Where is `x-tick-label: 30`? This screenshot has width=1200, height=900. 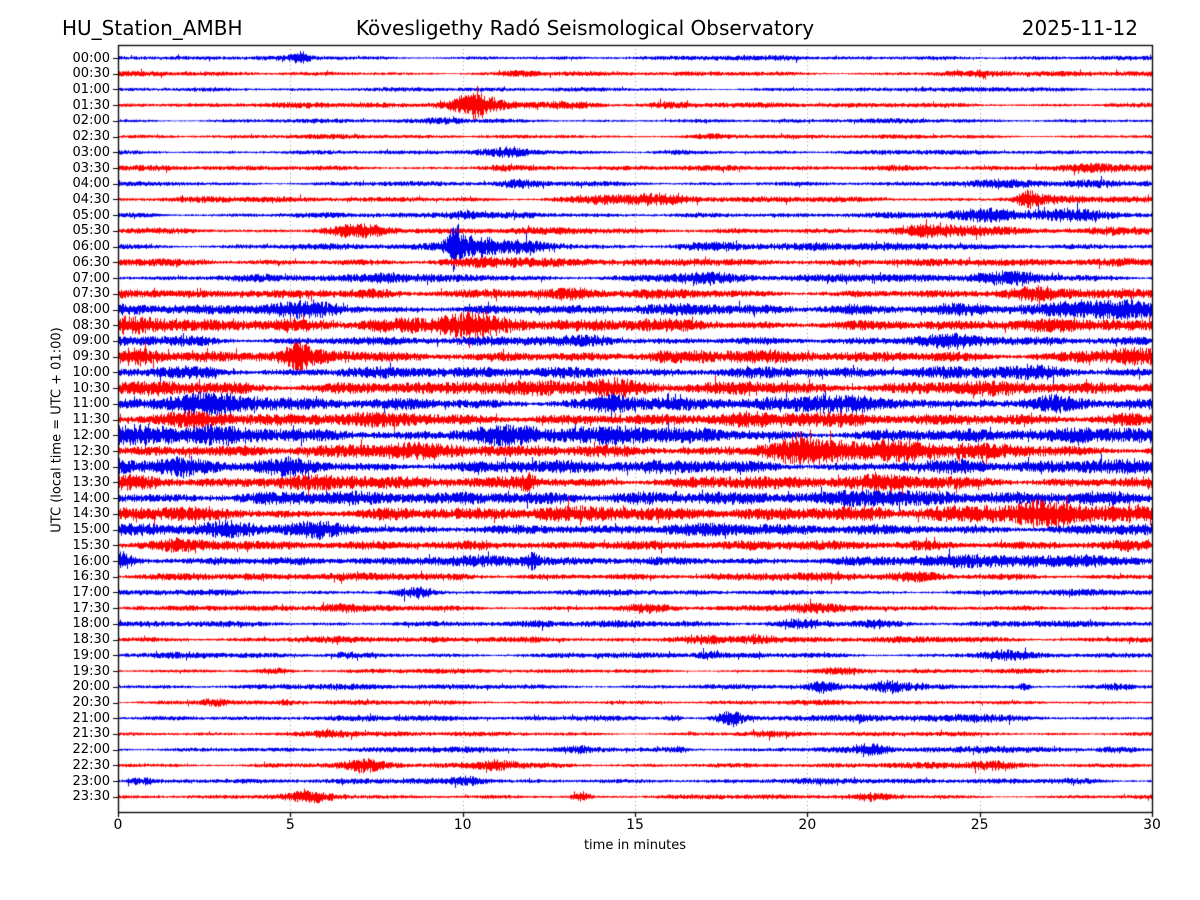
x-tick-label: 30 is located at coordinates (1152, 825).